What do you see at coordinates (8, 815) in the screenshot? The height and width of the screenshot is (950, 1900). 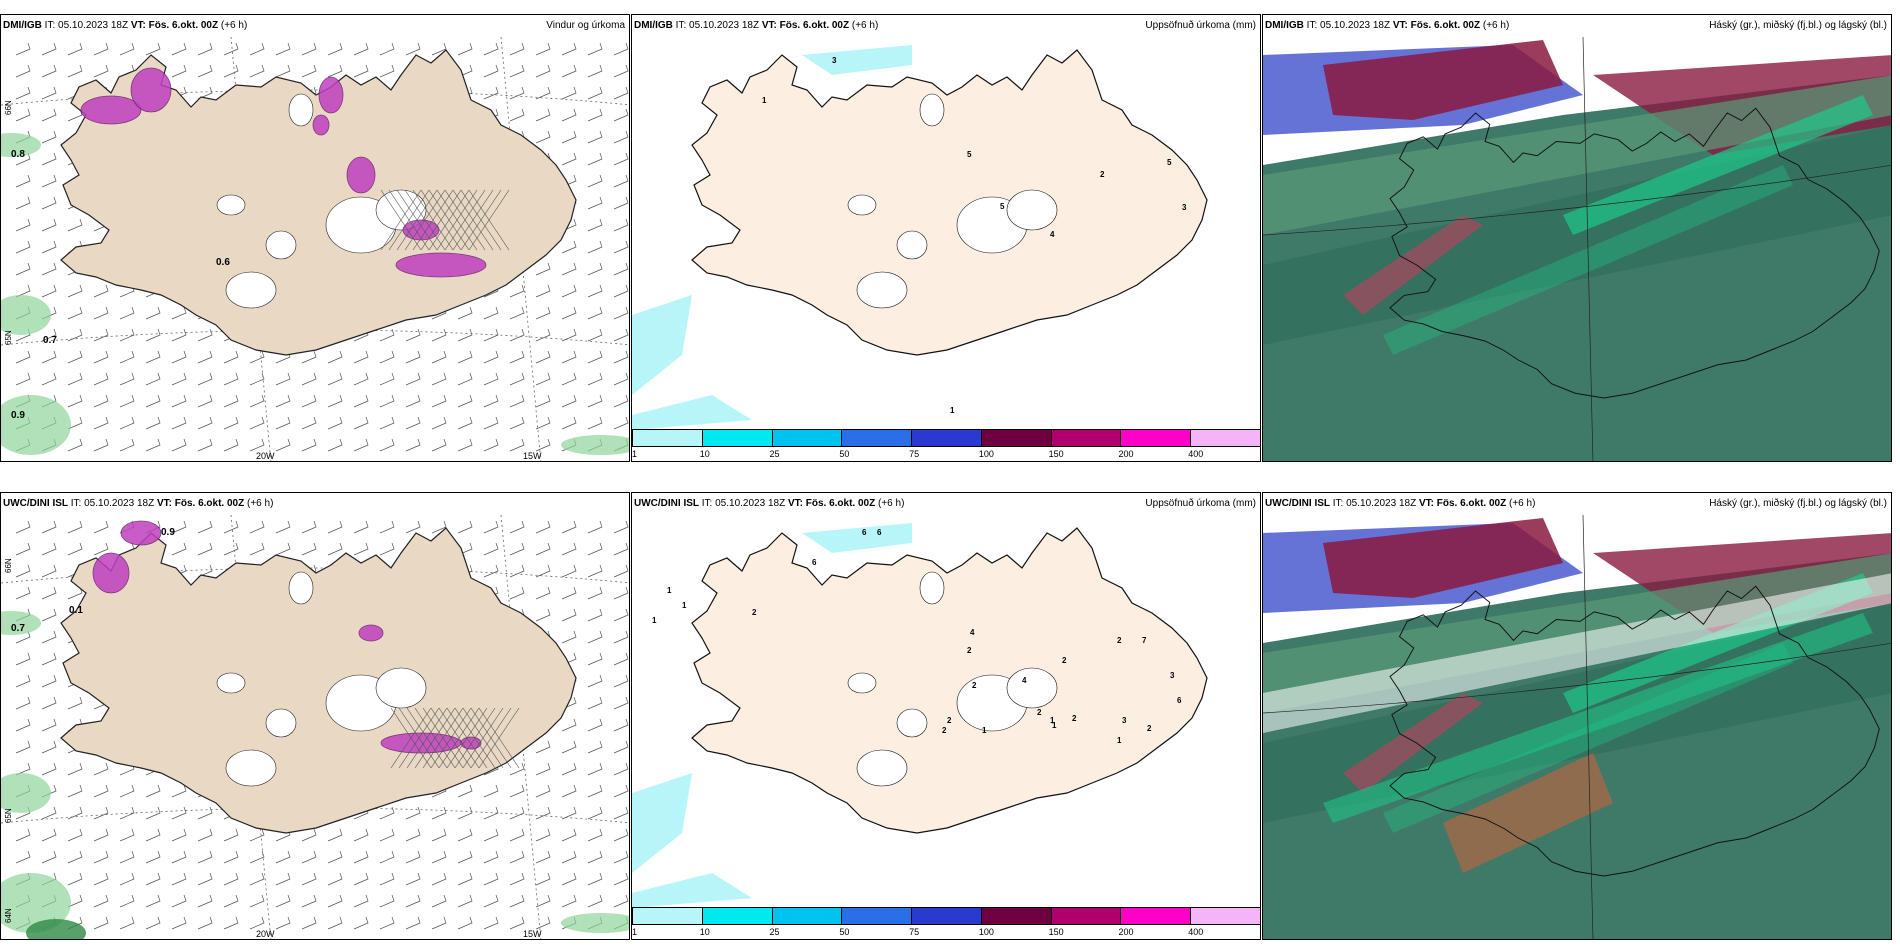 I see `lat-label: 65N` at bounding box center [8, 815].